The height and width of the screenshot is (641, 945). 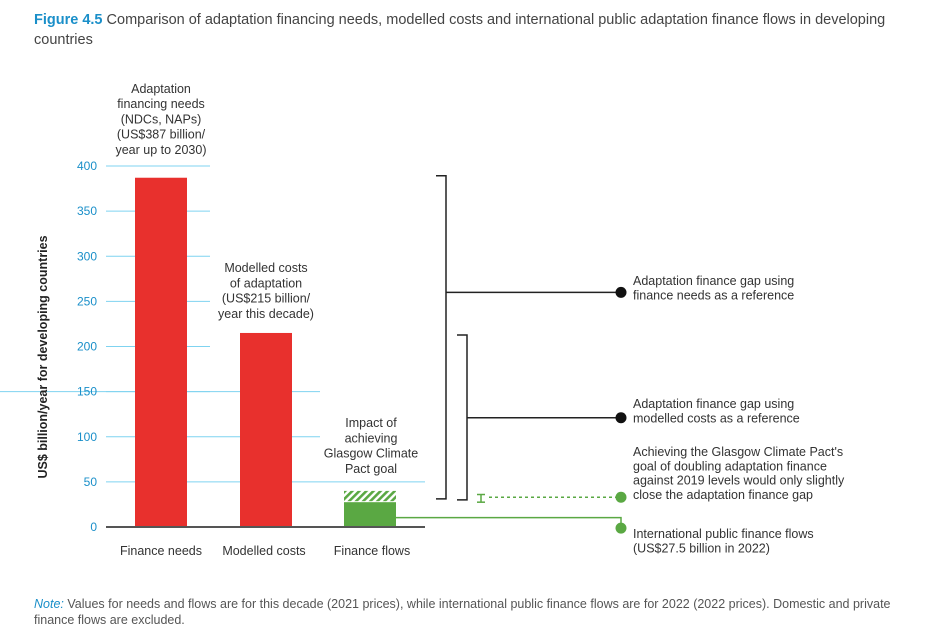 What do you see at coordinates (701, 548) in the screenshot?
I see `annotation-3-1: (US$27.5 billion in 2022)` at bounding box center [701, 548].